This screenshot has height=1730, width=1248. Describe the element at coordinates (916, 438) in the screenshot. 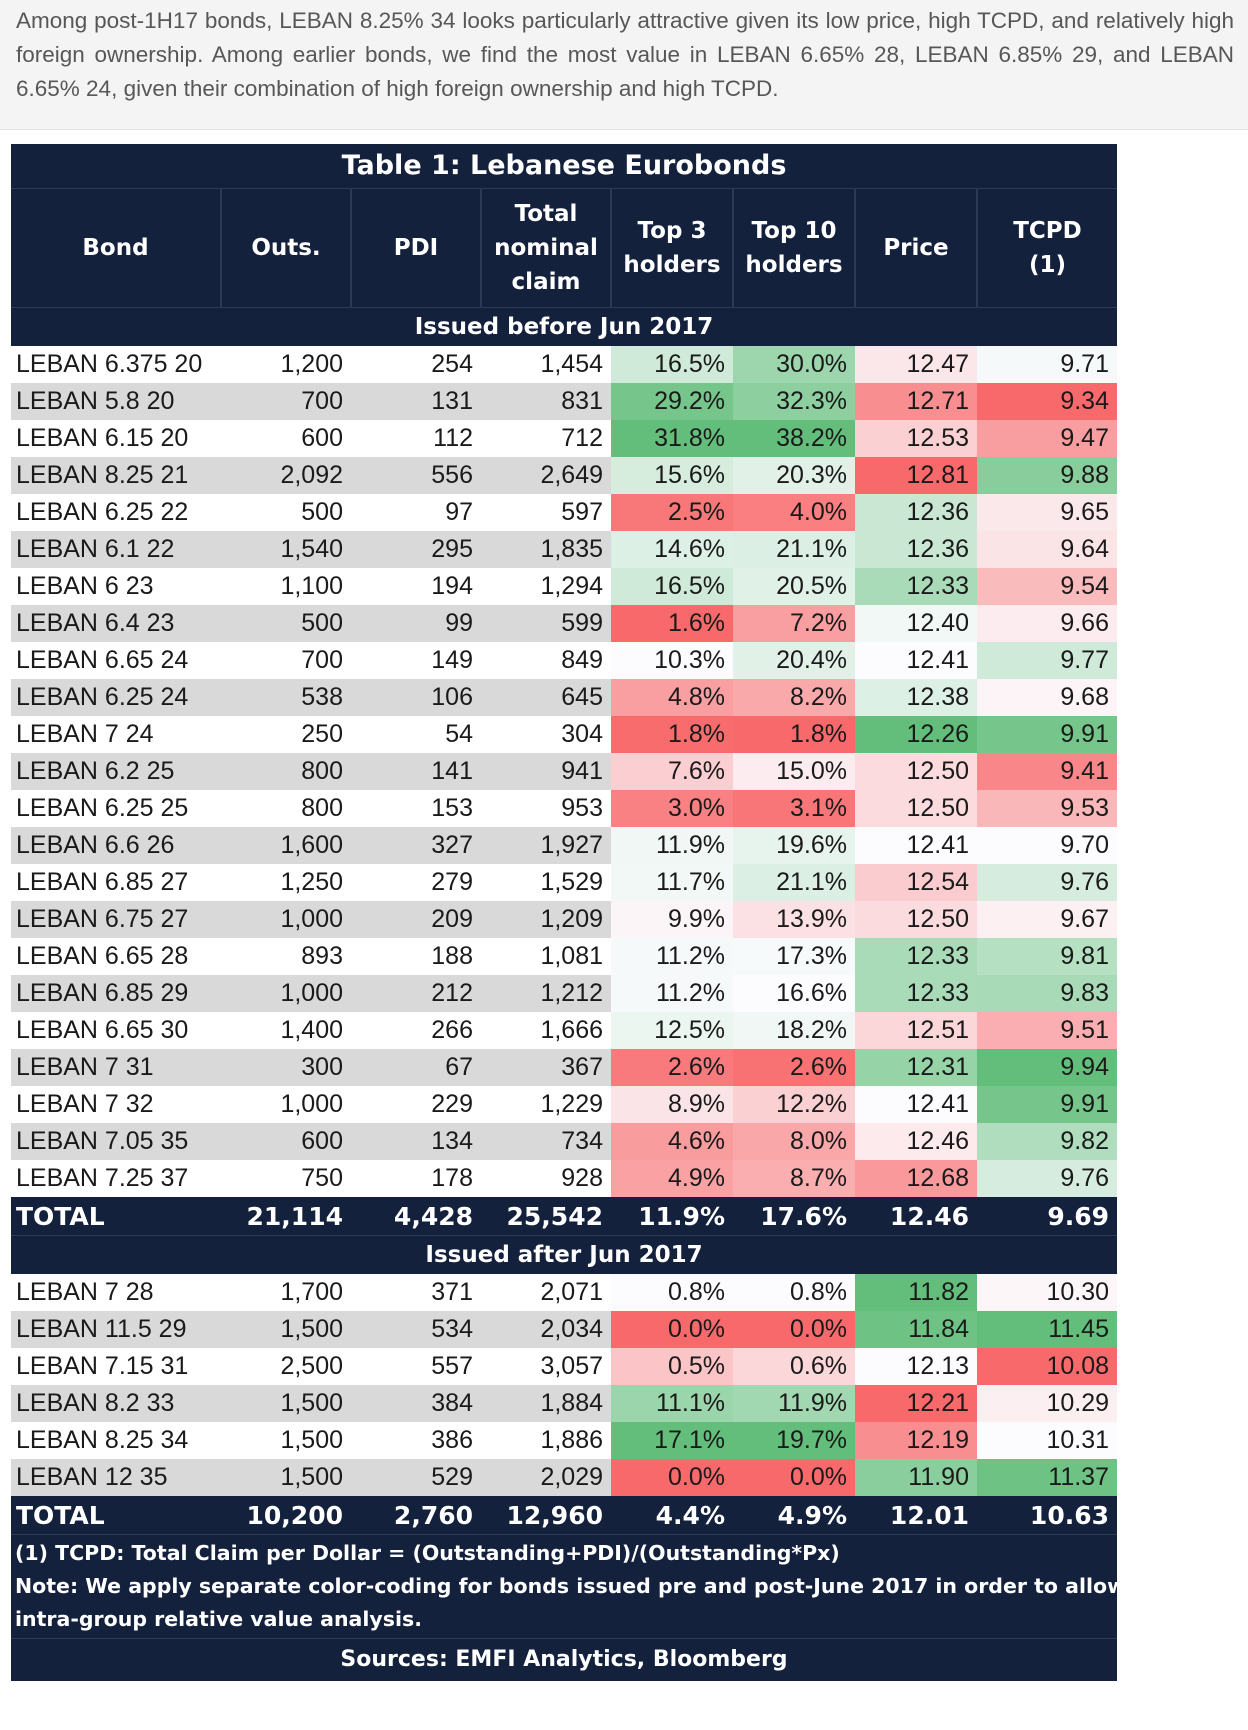

I see `cell-price: 12.53` at that location.